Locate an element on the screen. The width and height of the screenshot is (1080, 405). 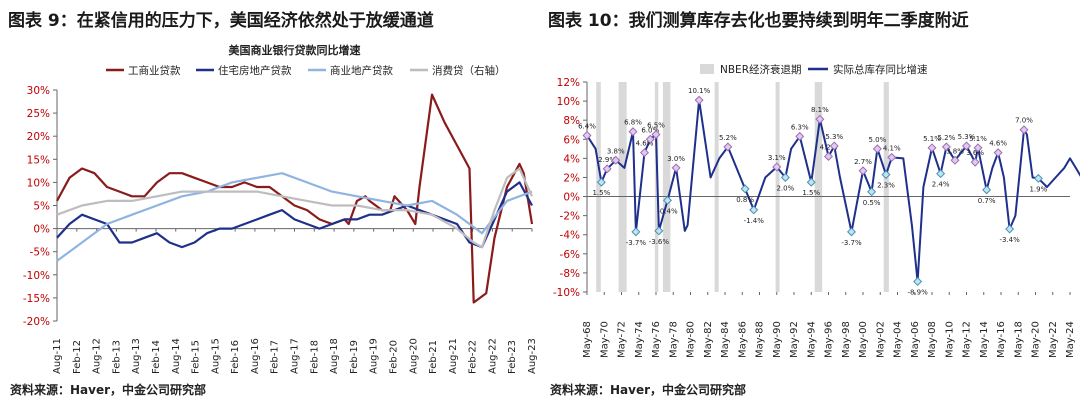
x-tick-label: Feb-17 is located at coordinates (275, 357).